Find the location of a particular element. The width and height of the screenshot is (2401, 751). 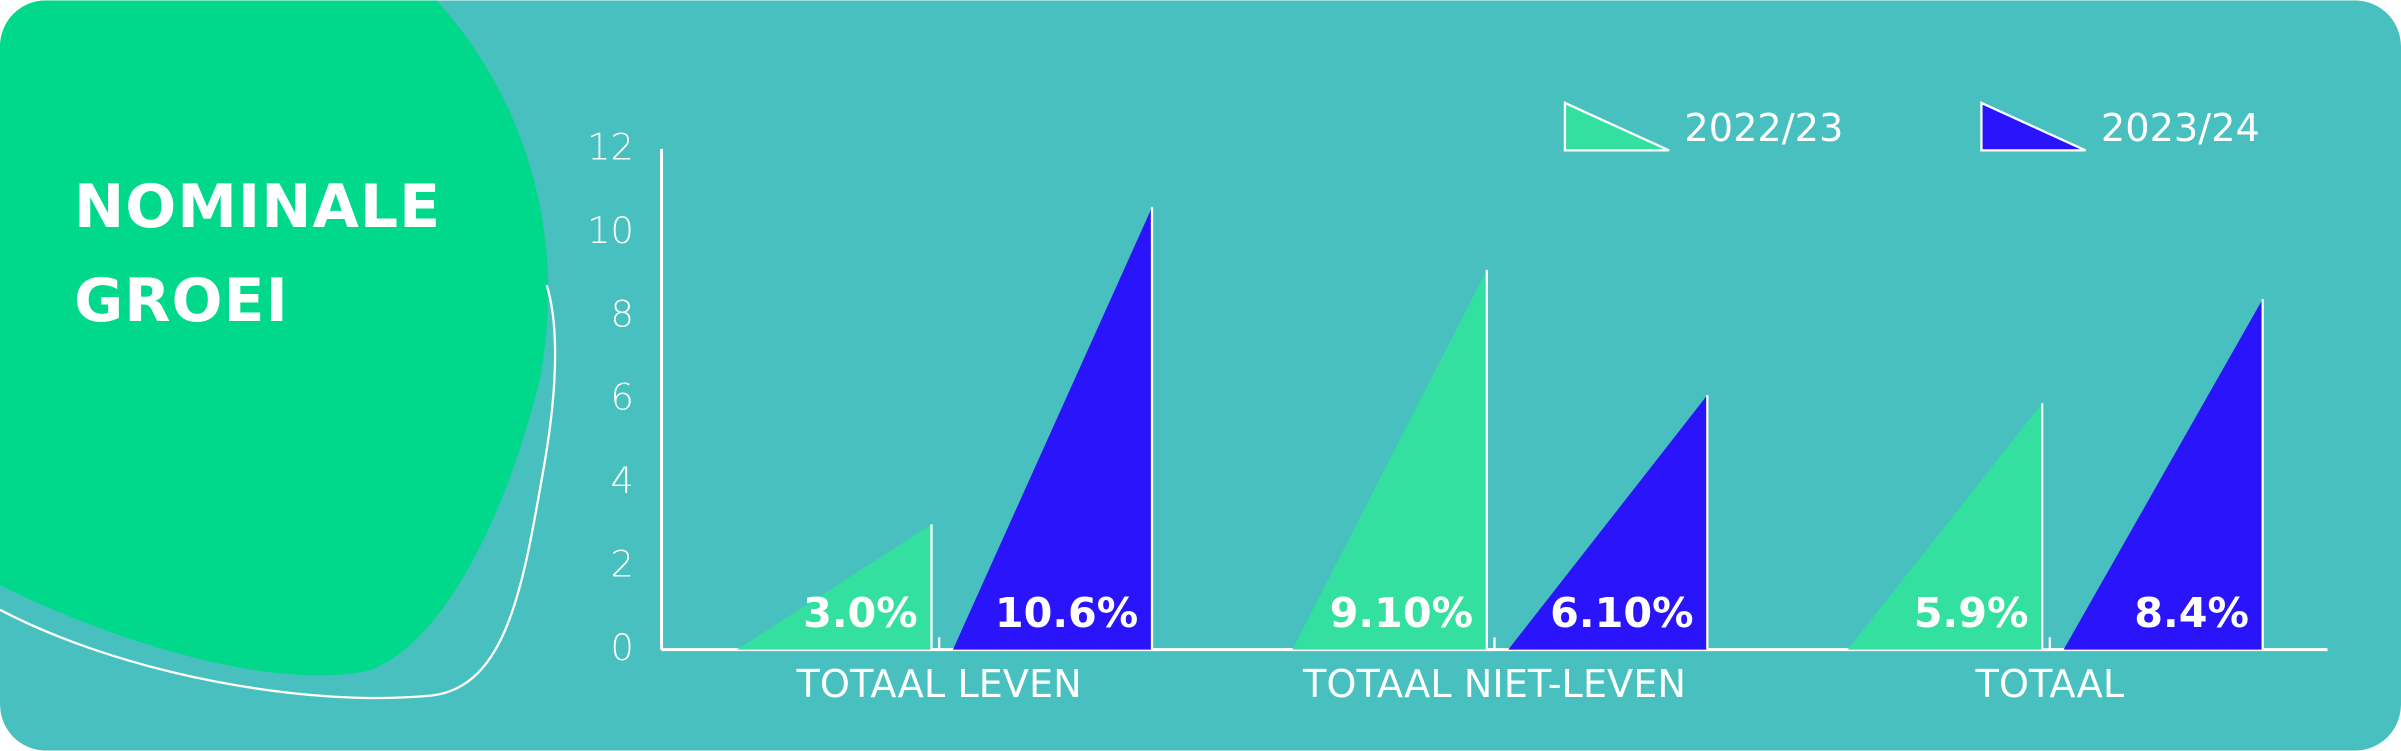

data-label: 8.4% is located at coordinates (2191, 613).